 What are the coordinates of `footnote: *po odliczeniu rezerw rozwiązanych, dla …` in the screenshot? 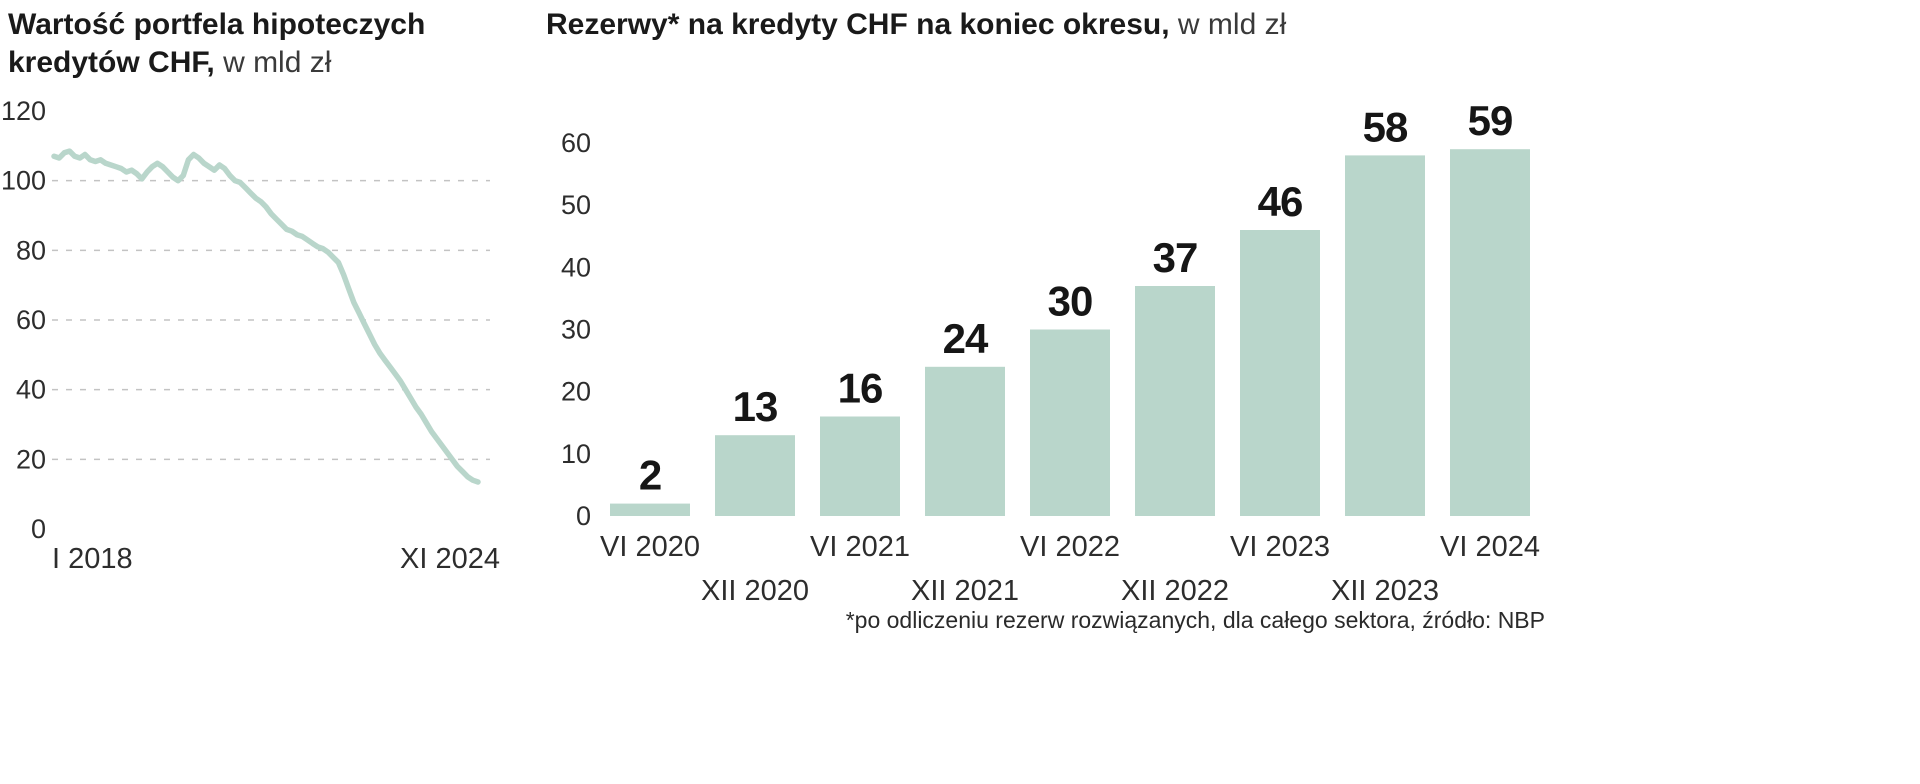 It's located at (1195, 620).